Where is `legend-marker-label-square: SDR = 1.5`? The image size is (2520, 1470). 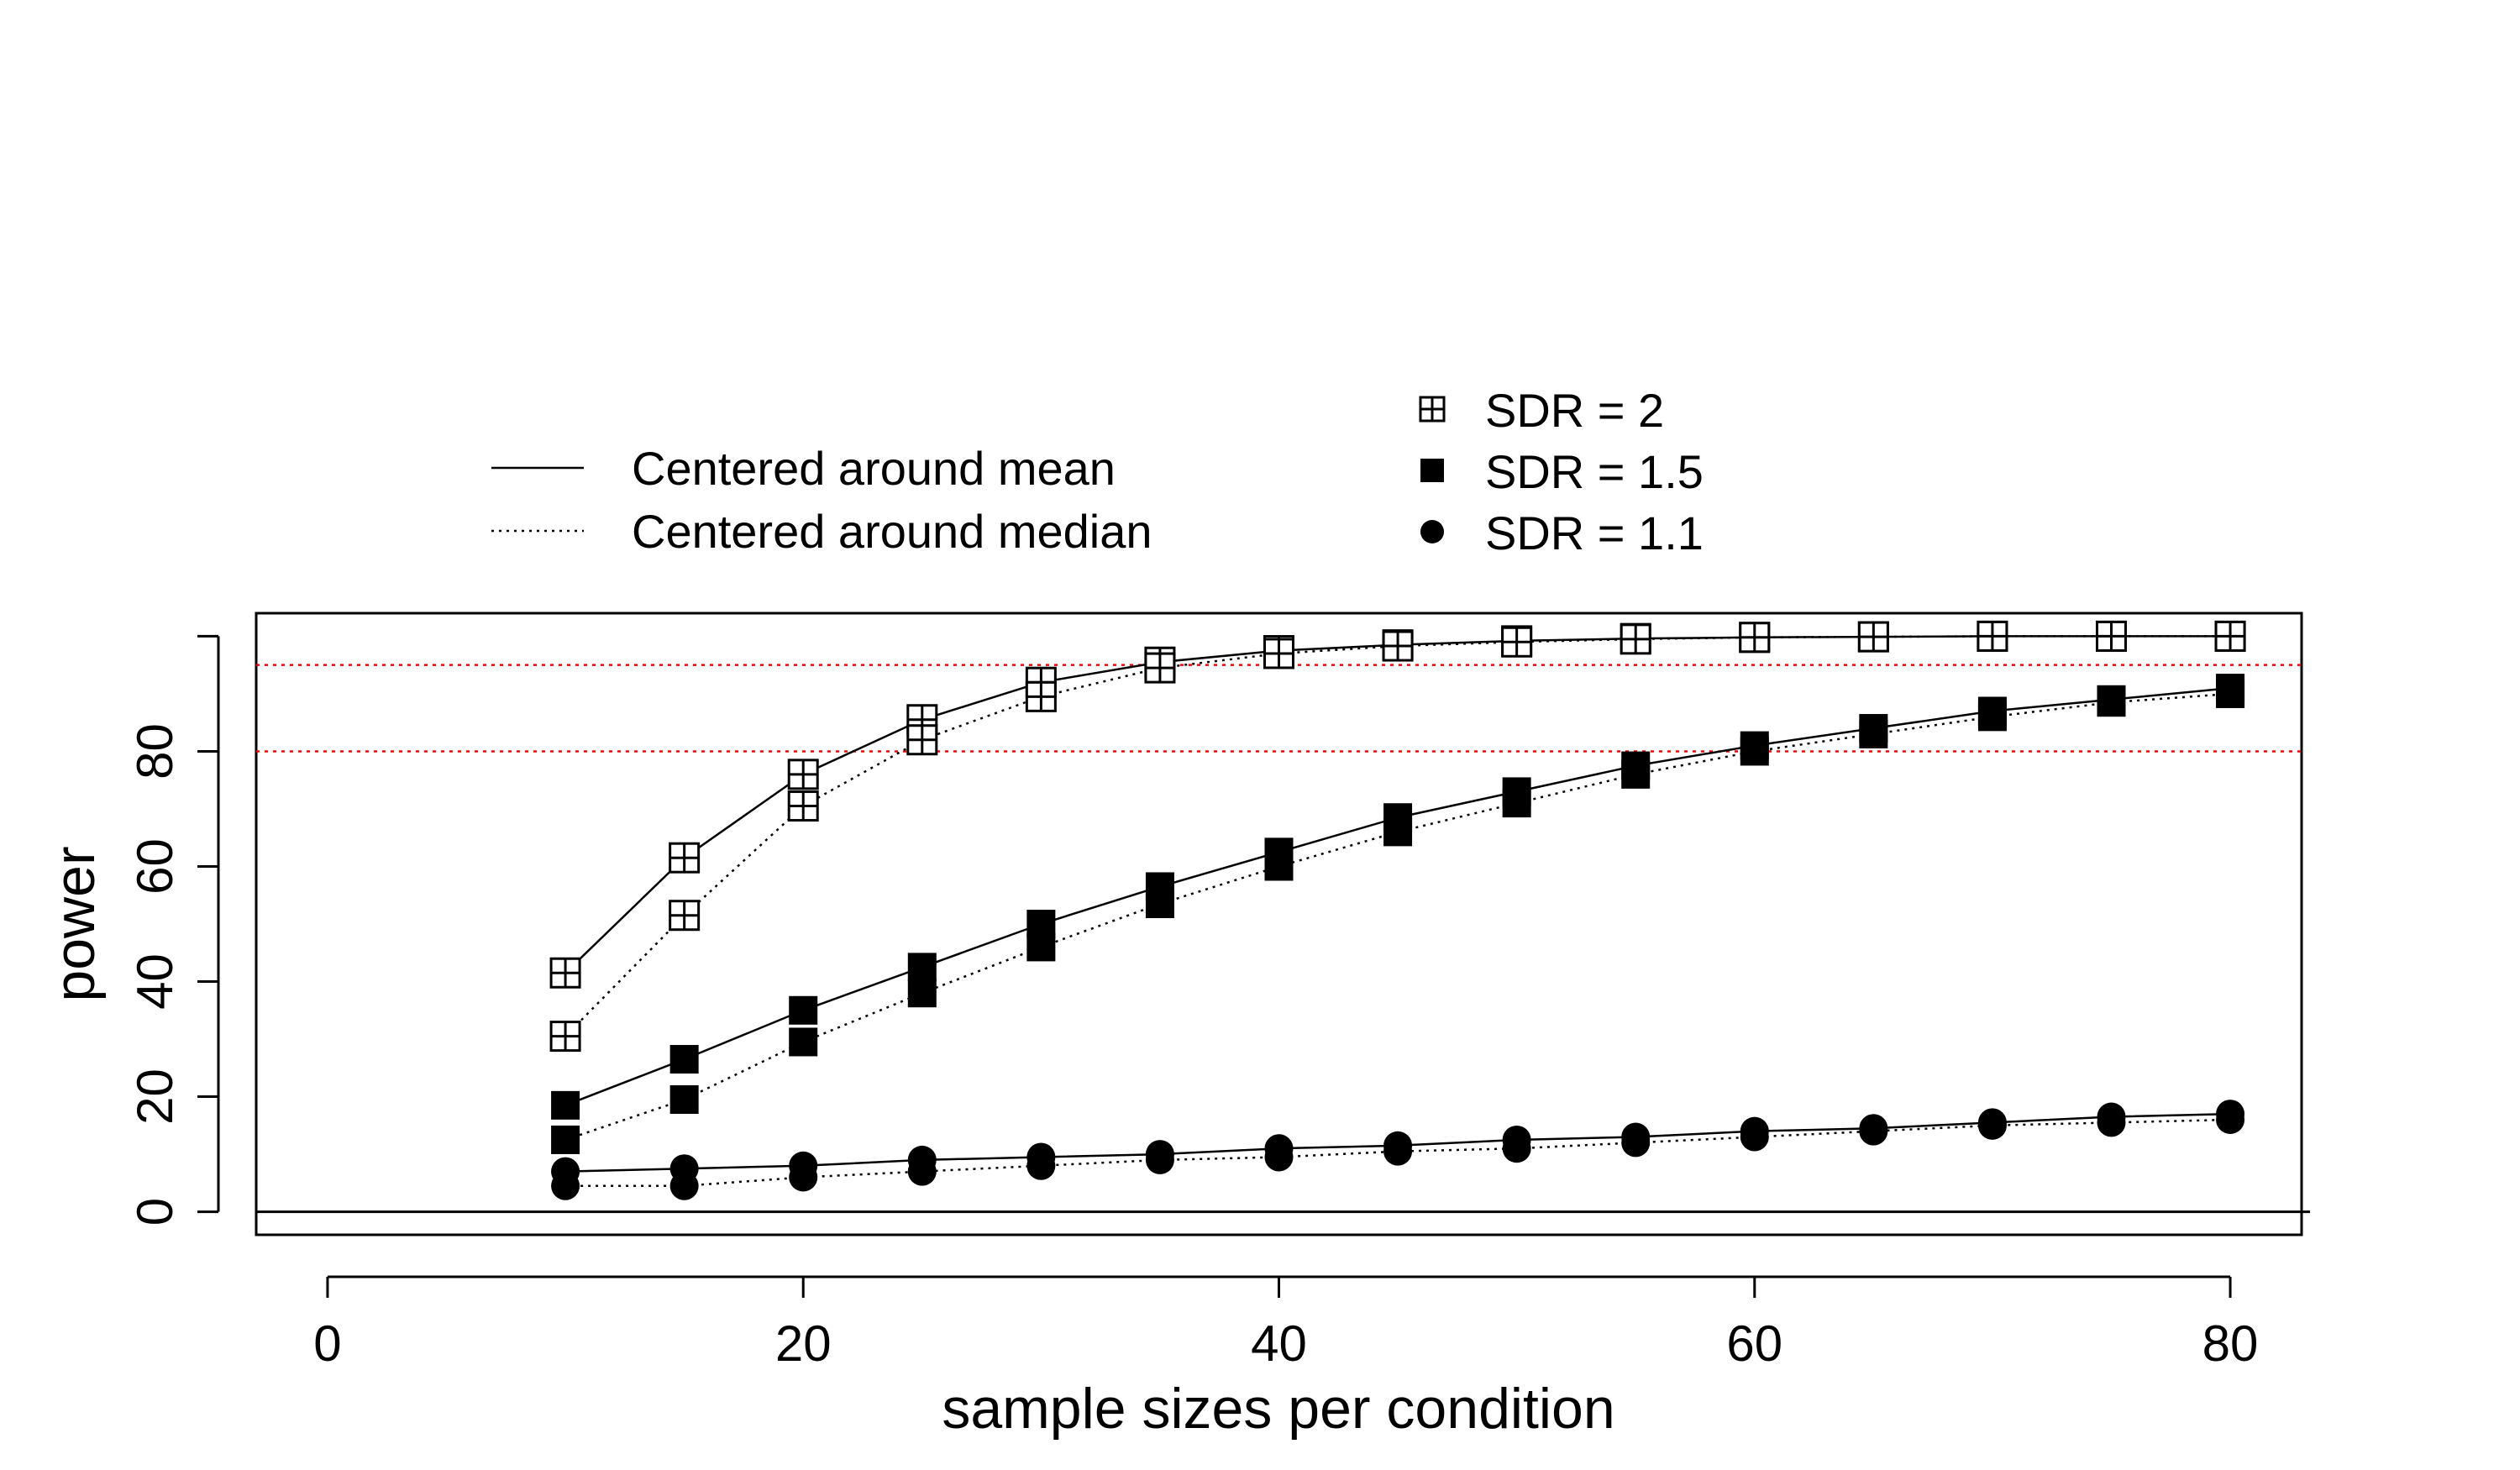 legend-marker-label-square: SDR = 1.5 is located at coordinates (1594, 471).